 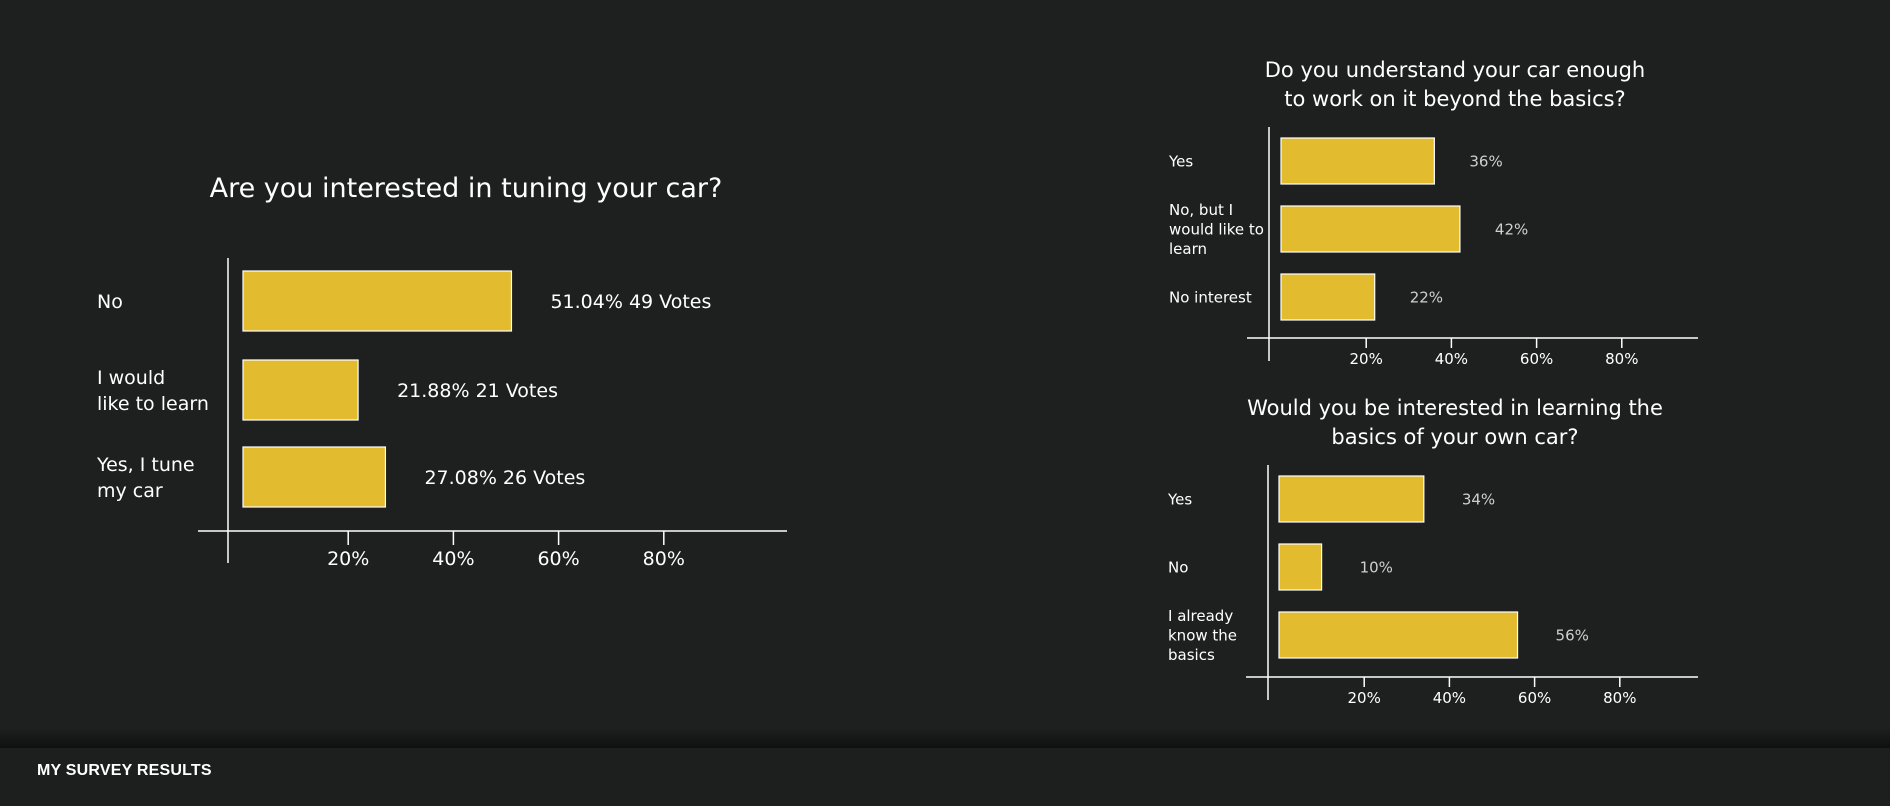 What do you see at coordinates (1454, 437) in the screenshot?
I see `chart-title-line: basics of your own car?` at bounding box center [1454, 437].